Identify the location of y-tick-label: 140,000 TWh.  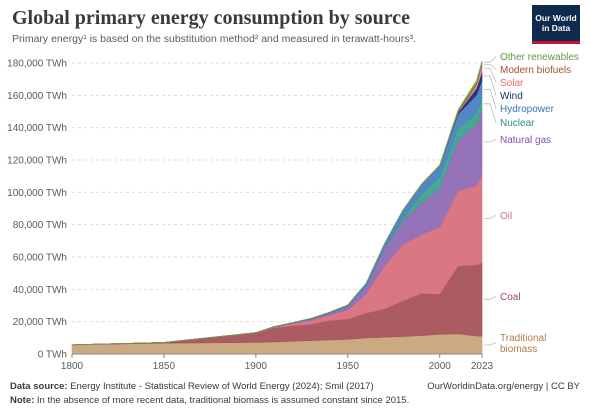
(37, 128).